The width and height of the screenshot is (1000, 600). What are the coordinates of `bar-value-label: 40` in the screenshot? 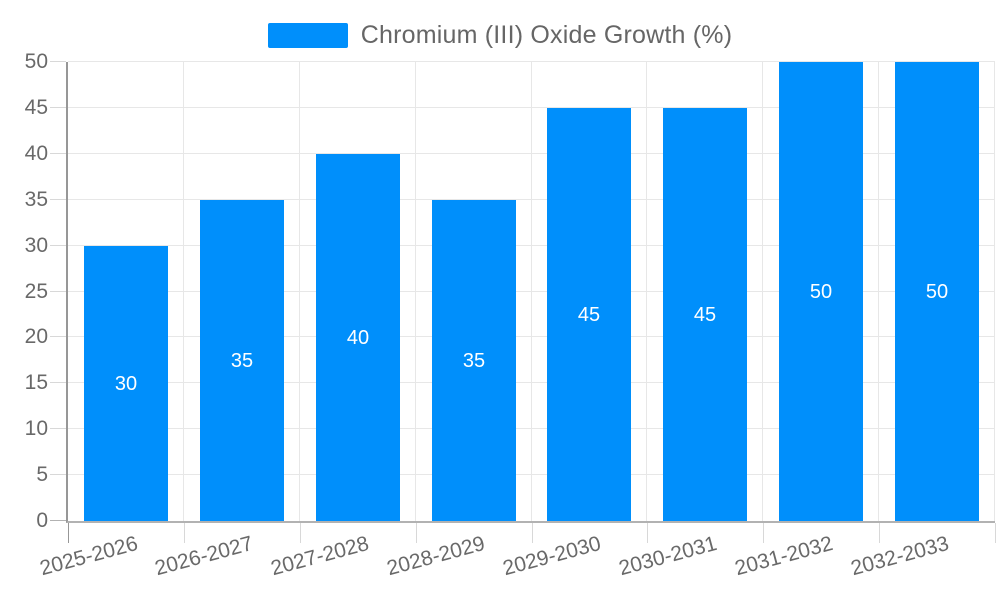 It's located at (358, 337).